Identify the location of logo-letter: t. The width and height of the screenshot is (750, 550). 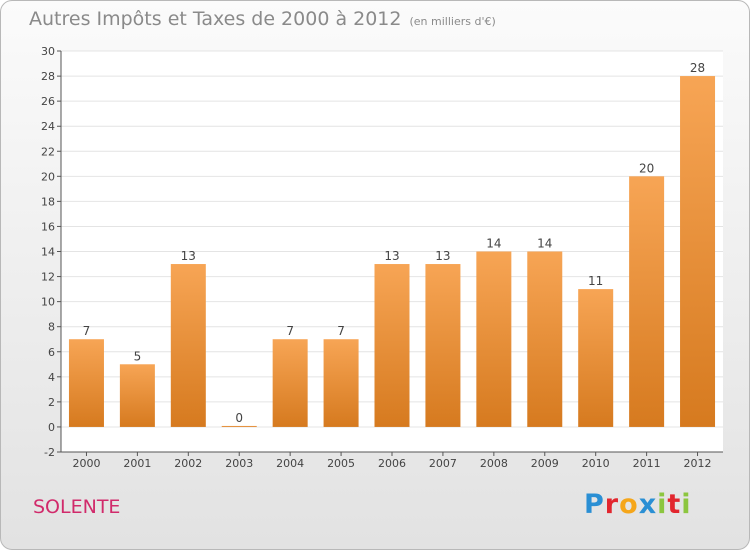
(674, 504).